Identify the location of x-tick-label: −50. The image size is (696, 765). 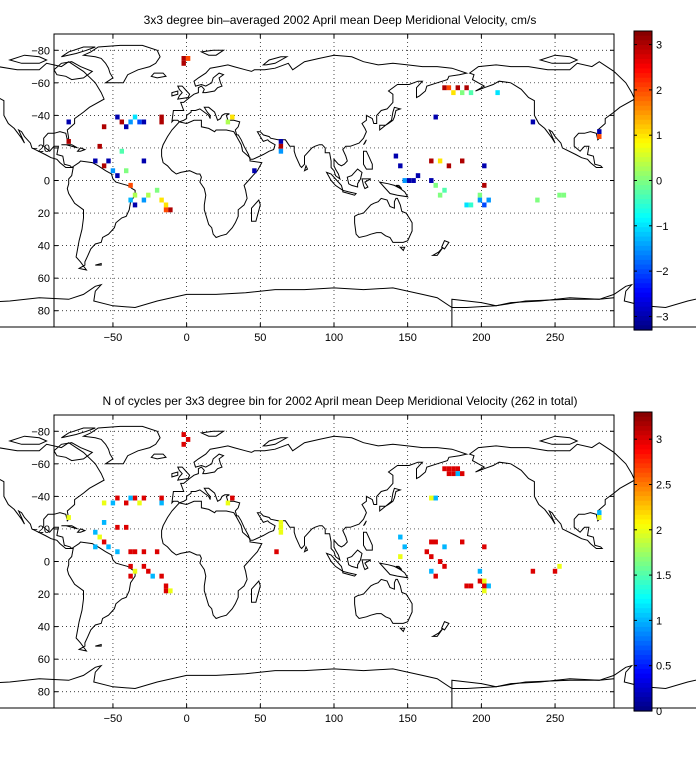
(113, 338).